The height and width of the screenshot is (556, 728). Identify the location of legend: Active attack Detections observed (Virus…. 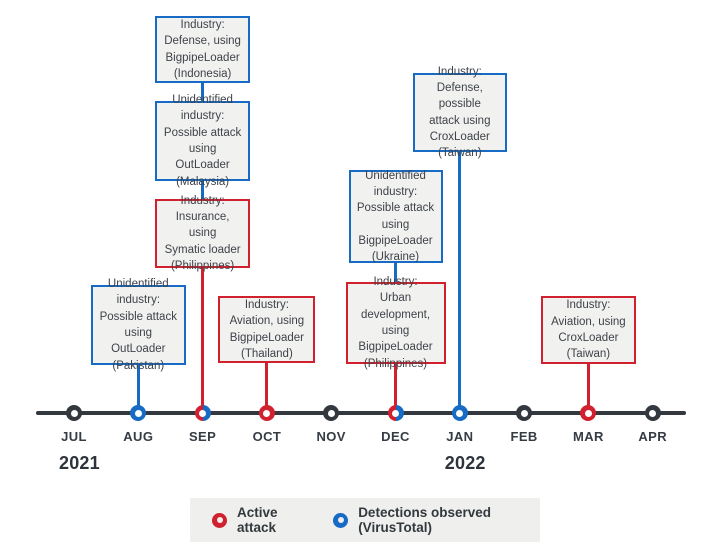
(365, 520).